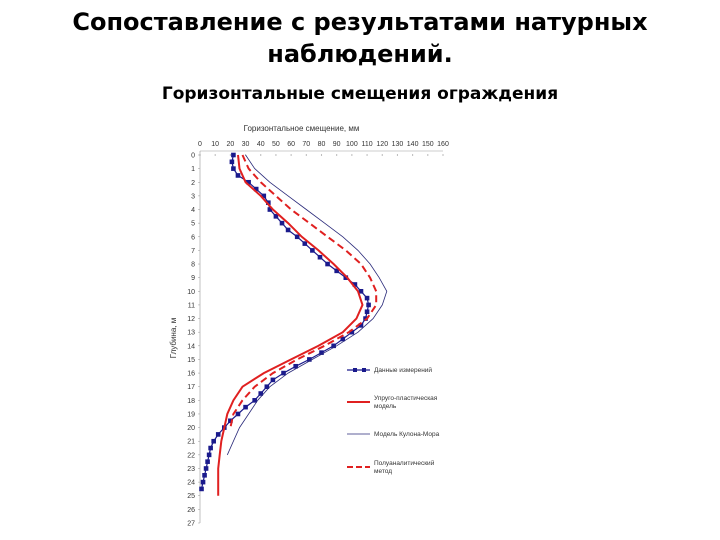 This screenshot has height=540, width=720. I want to click on x-axis-ticks: 0 10 20 30 40 50 60 70 80 90 100 110 120 130 140 150 160, so click(323, 148).